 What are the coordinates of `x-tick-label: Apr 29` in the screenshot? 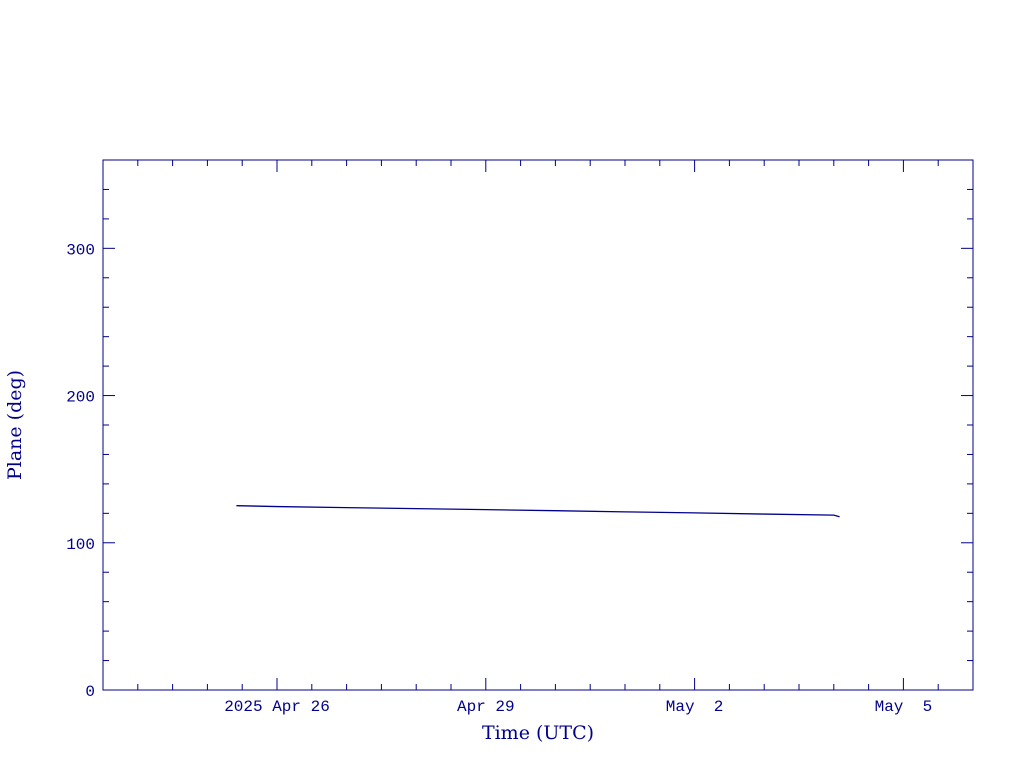 It's located at (486, 707).